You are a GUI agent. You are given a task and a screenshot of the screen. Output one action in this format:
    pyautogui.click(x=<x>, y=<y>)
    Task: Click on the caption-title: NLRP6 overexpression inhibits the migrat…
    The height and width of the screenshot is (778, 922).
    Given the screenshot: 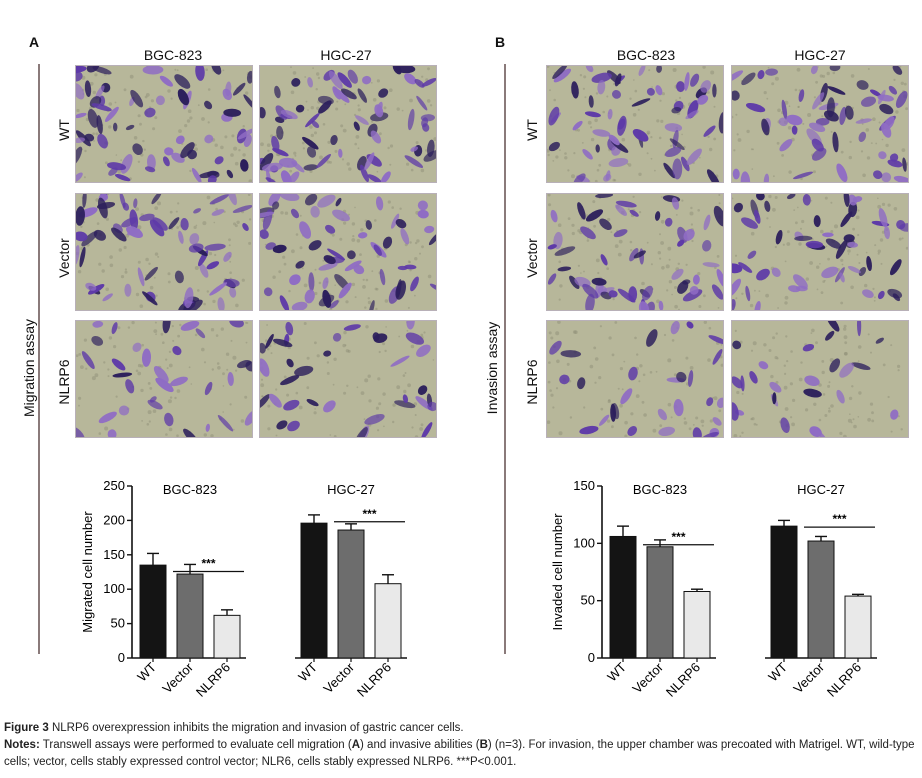 What is the action you would take?
    pyautogui.click(x=257, y=728)
    